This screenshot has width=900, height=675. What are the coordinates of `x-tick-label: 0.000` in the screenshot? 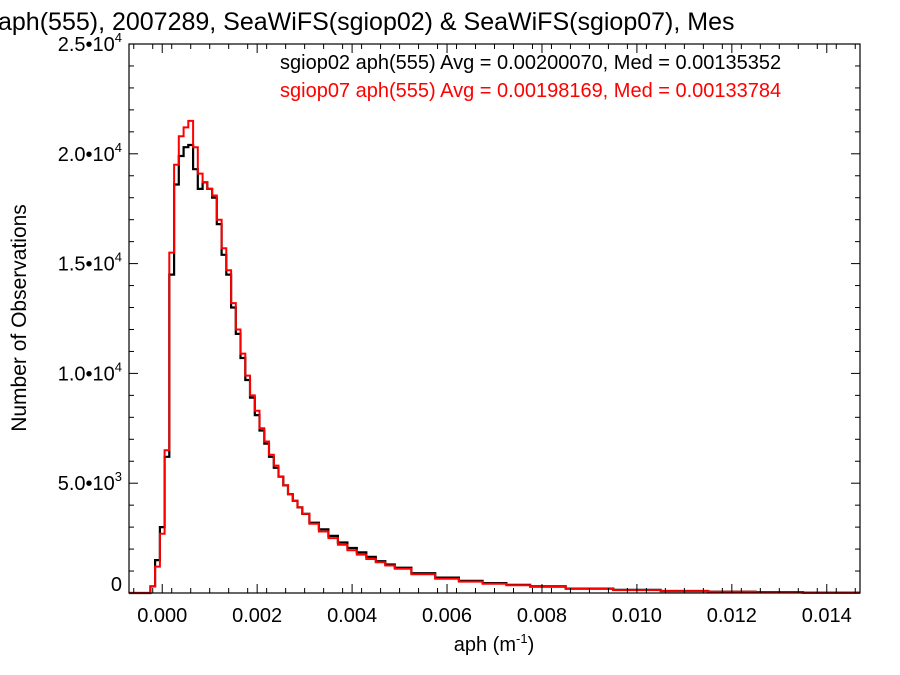 It's located at (162, 616).